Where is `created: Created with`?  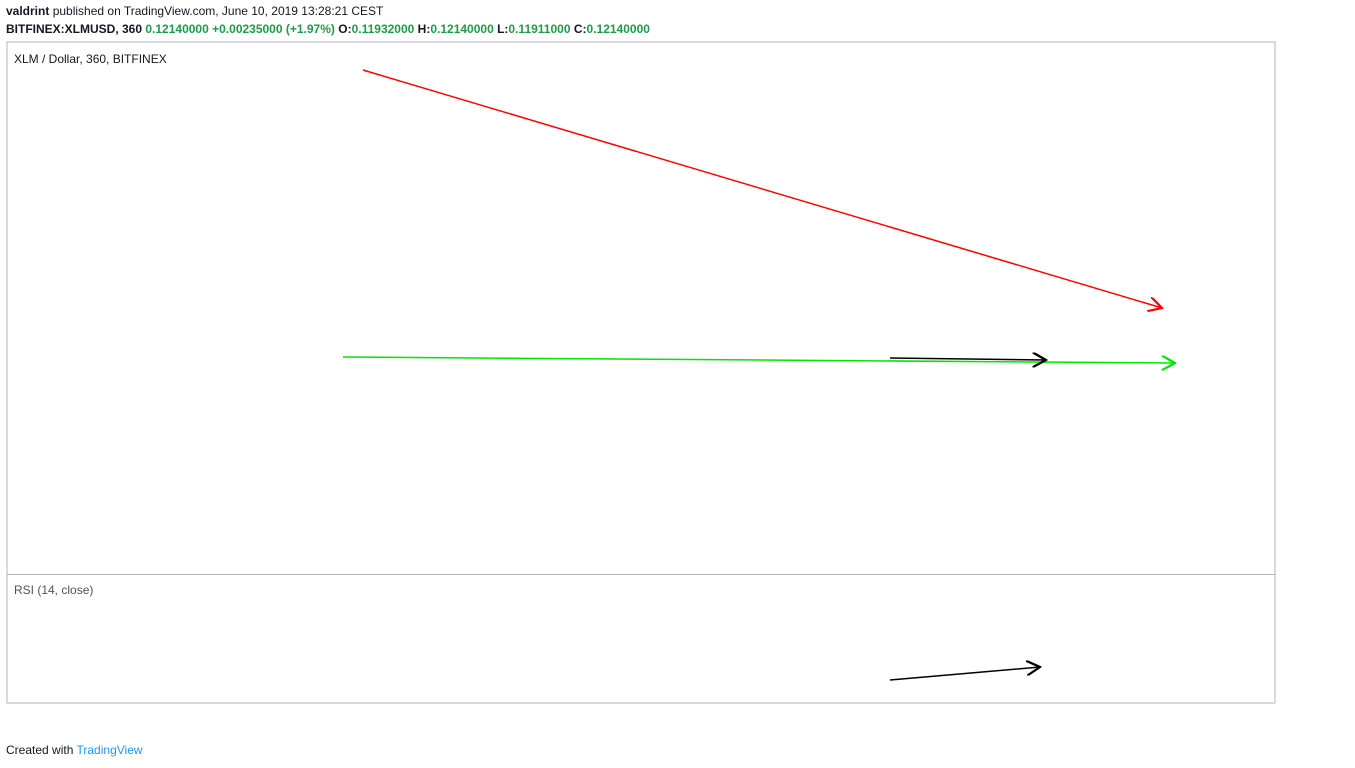 created: Created with is located at coordinates (40, 750).